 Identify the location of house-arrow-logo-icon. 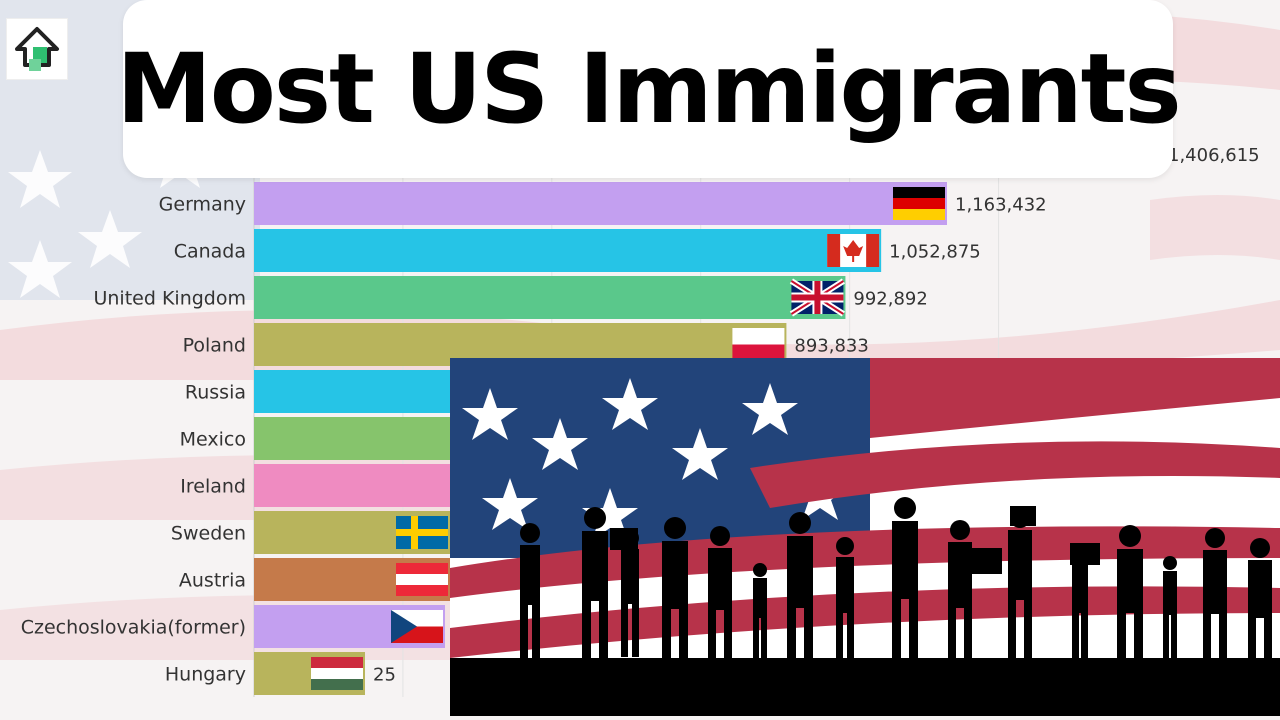
(37, 49).